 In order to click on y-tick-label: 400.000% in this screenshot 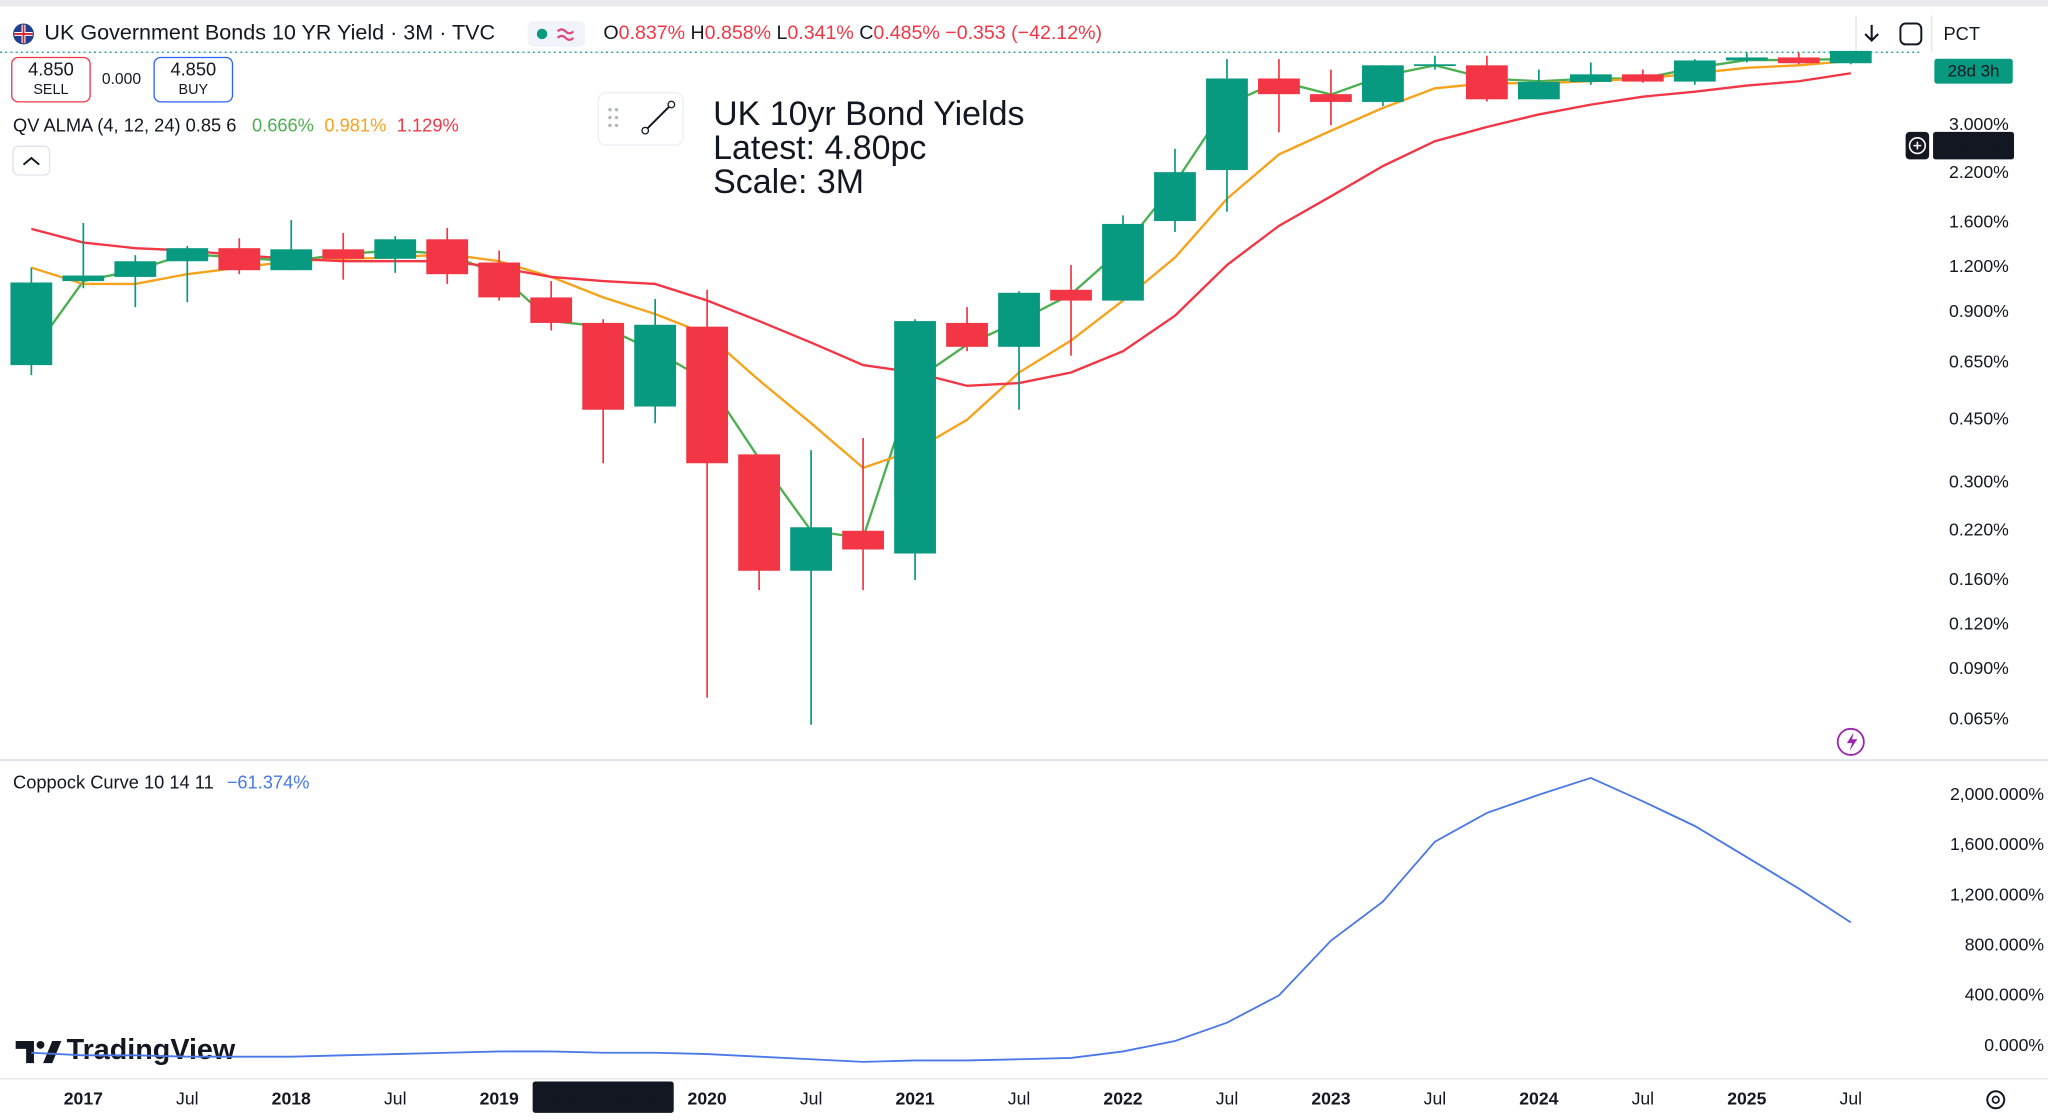, I will do `click(2005, 995)`.